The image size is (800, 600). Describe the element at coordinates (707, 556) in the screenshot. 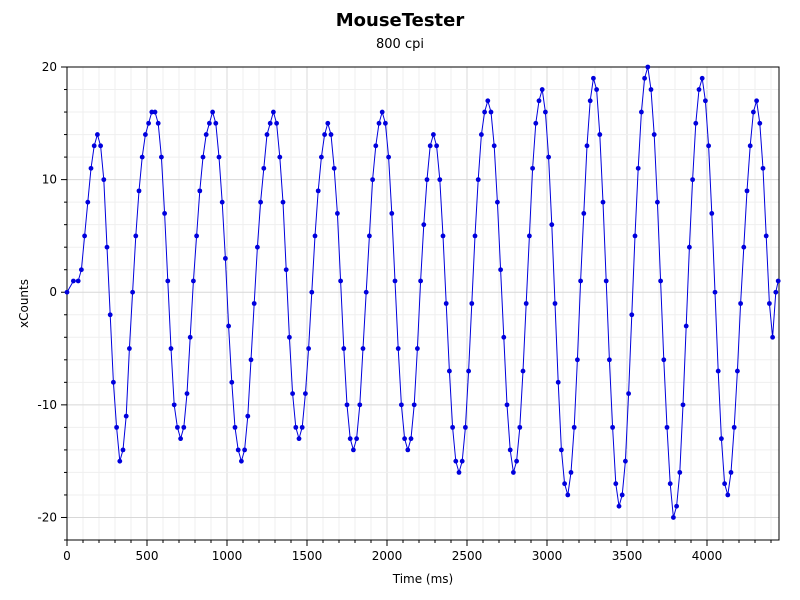

I see `x-tick-label: 4000` at that location.